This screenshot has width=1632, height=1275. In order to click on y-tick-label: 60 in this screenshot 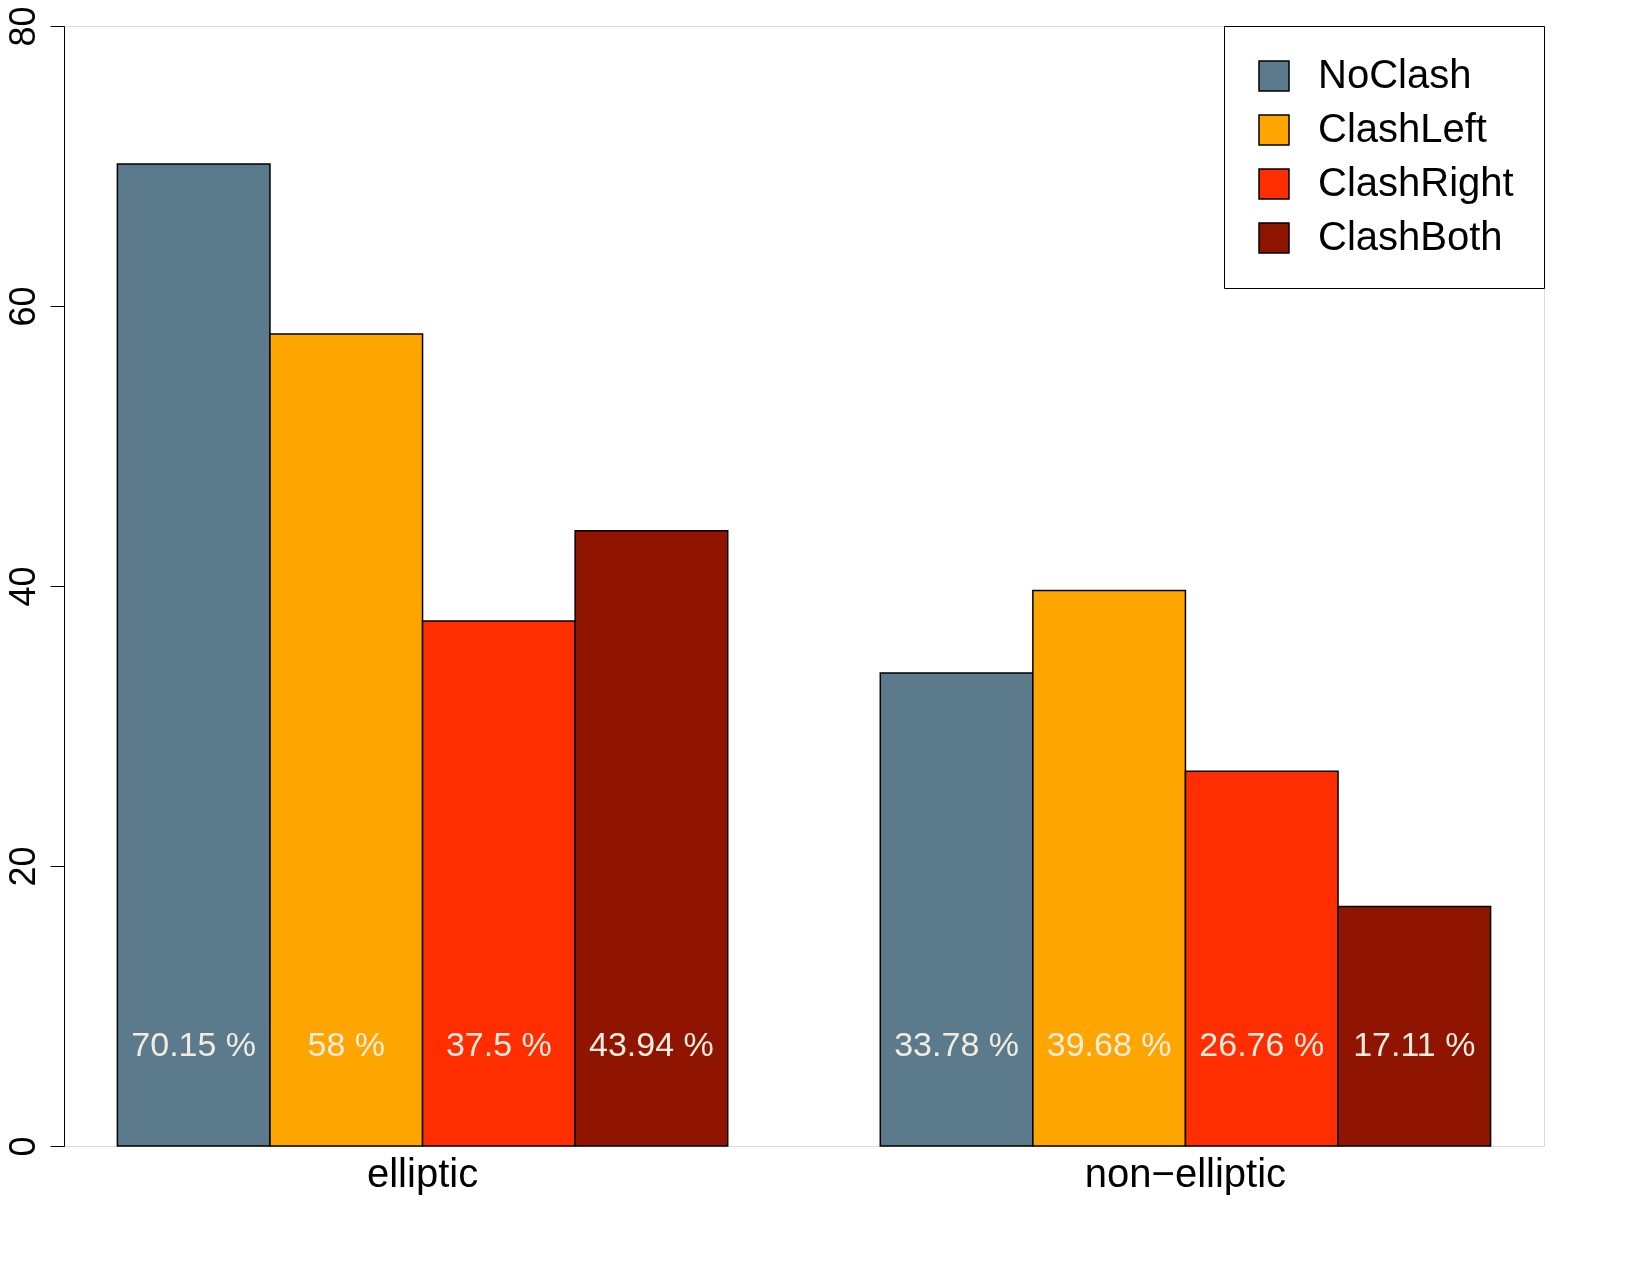, I will do `click(22, 306)`.